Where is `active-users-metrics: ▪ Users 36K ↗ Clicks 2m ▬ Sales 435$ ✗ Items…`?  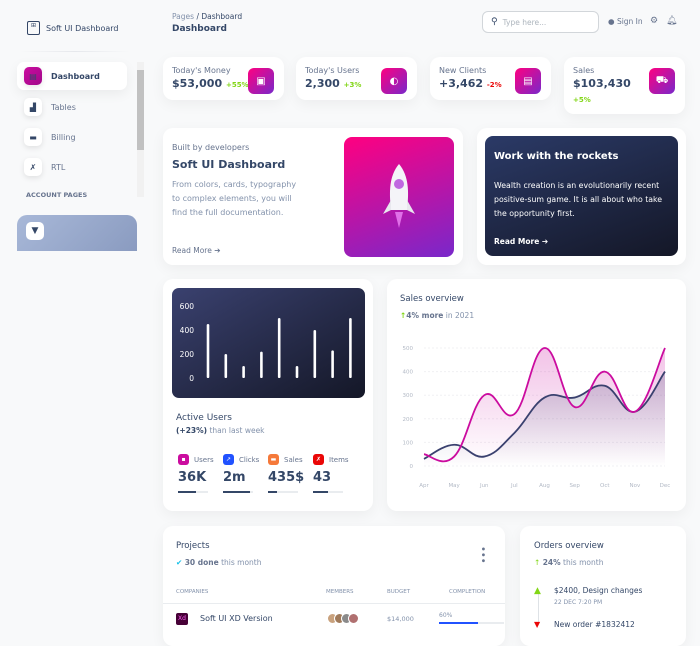 active-users-metrics: ▪ Users 36K ↗ Clicks 2m ▬ Sales 435$ ✗ Items… is located at coordinates (273, 476).